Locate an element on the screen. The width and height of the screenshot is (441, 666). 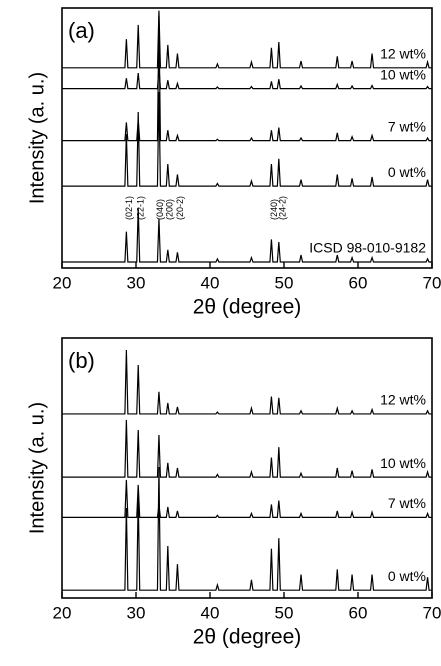
peak-index: (24-2) is located at coordinates (283, 208).